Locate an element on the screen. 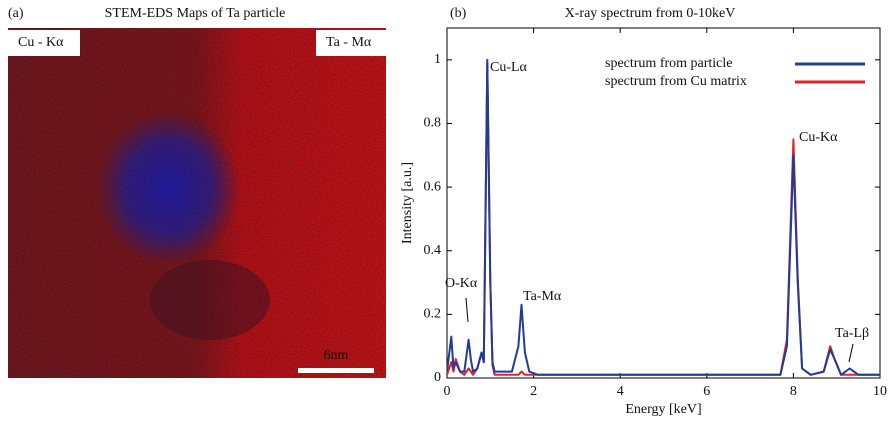 This screenshot has width=894, height=426. y-tick-label: 0.4 is located at coordinates (433, 250).